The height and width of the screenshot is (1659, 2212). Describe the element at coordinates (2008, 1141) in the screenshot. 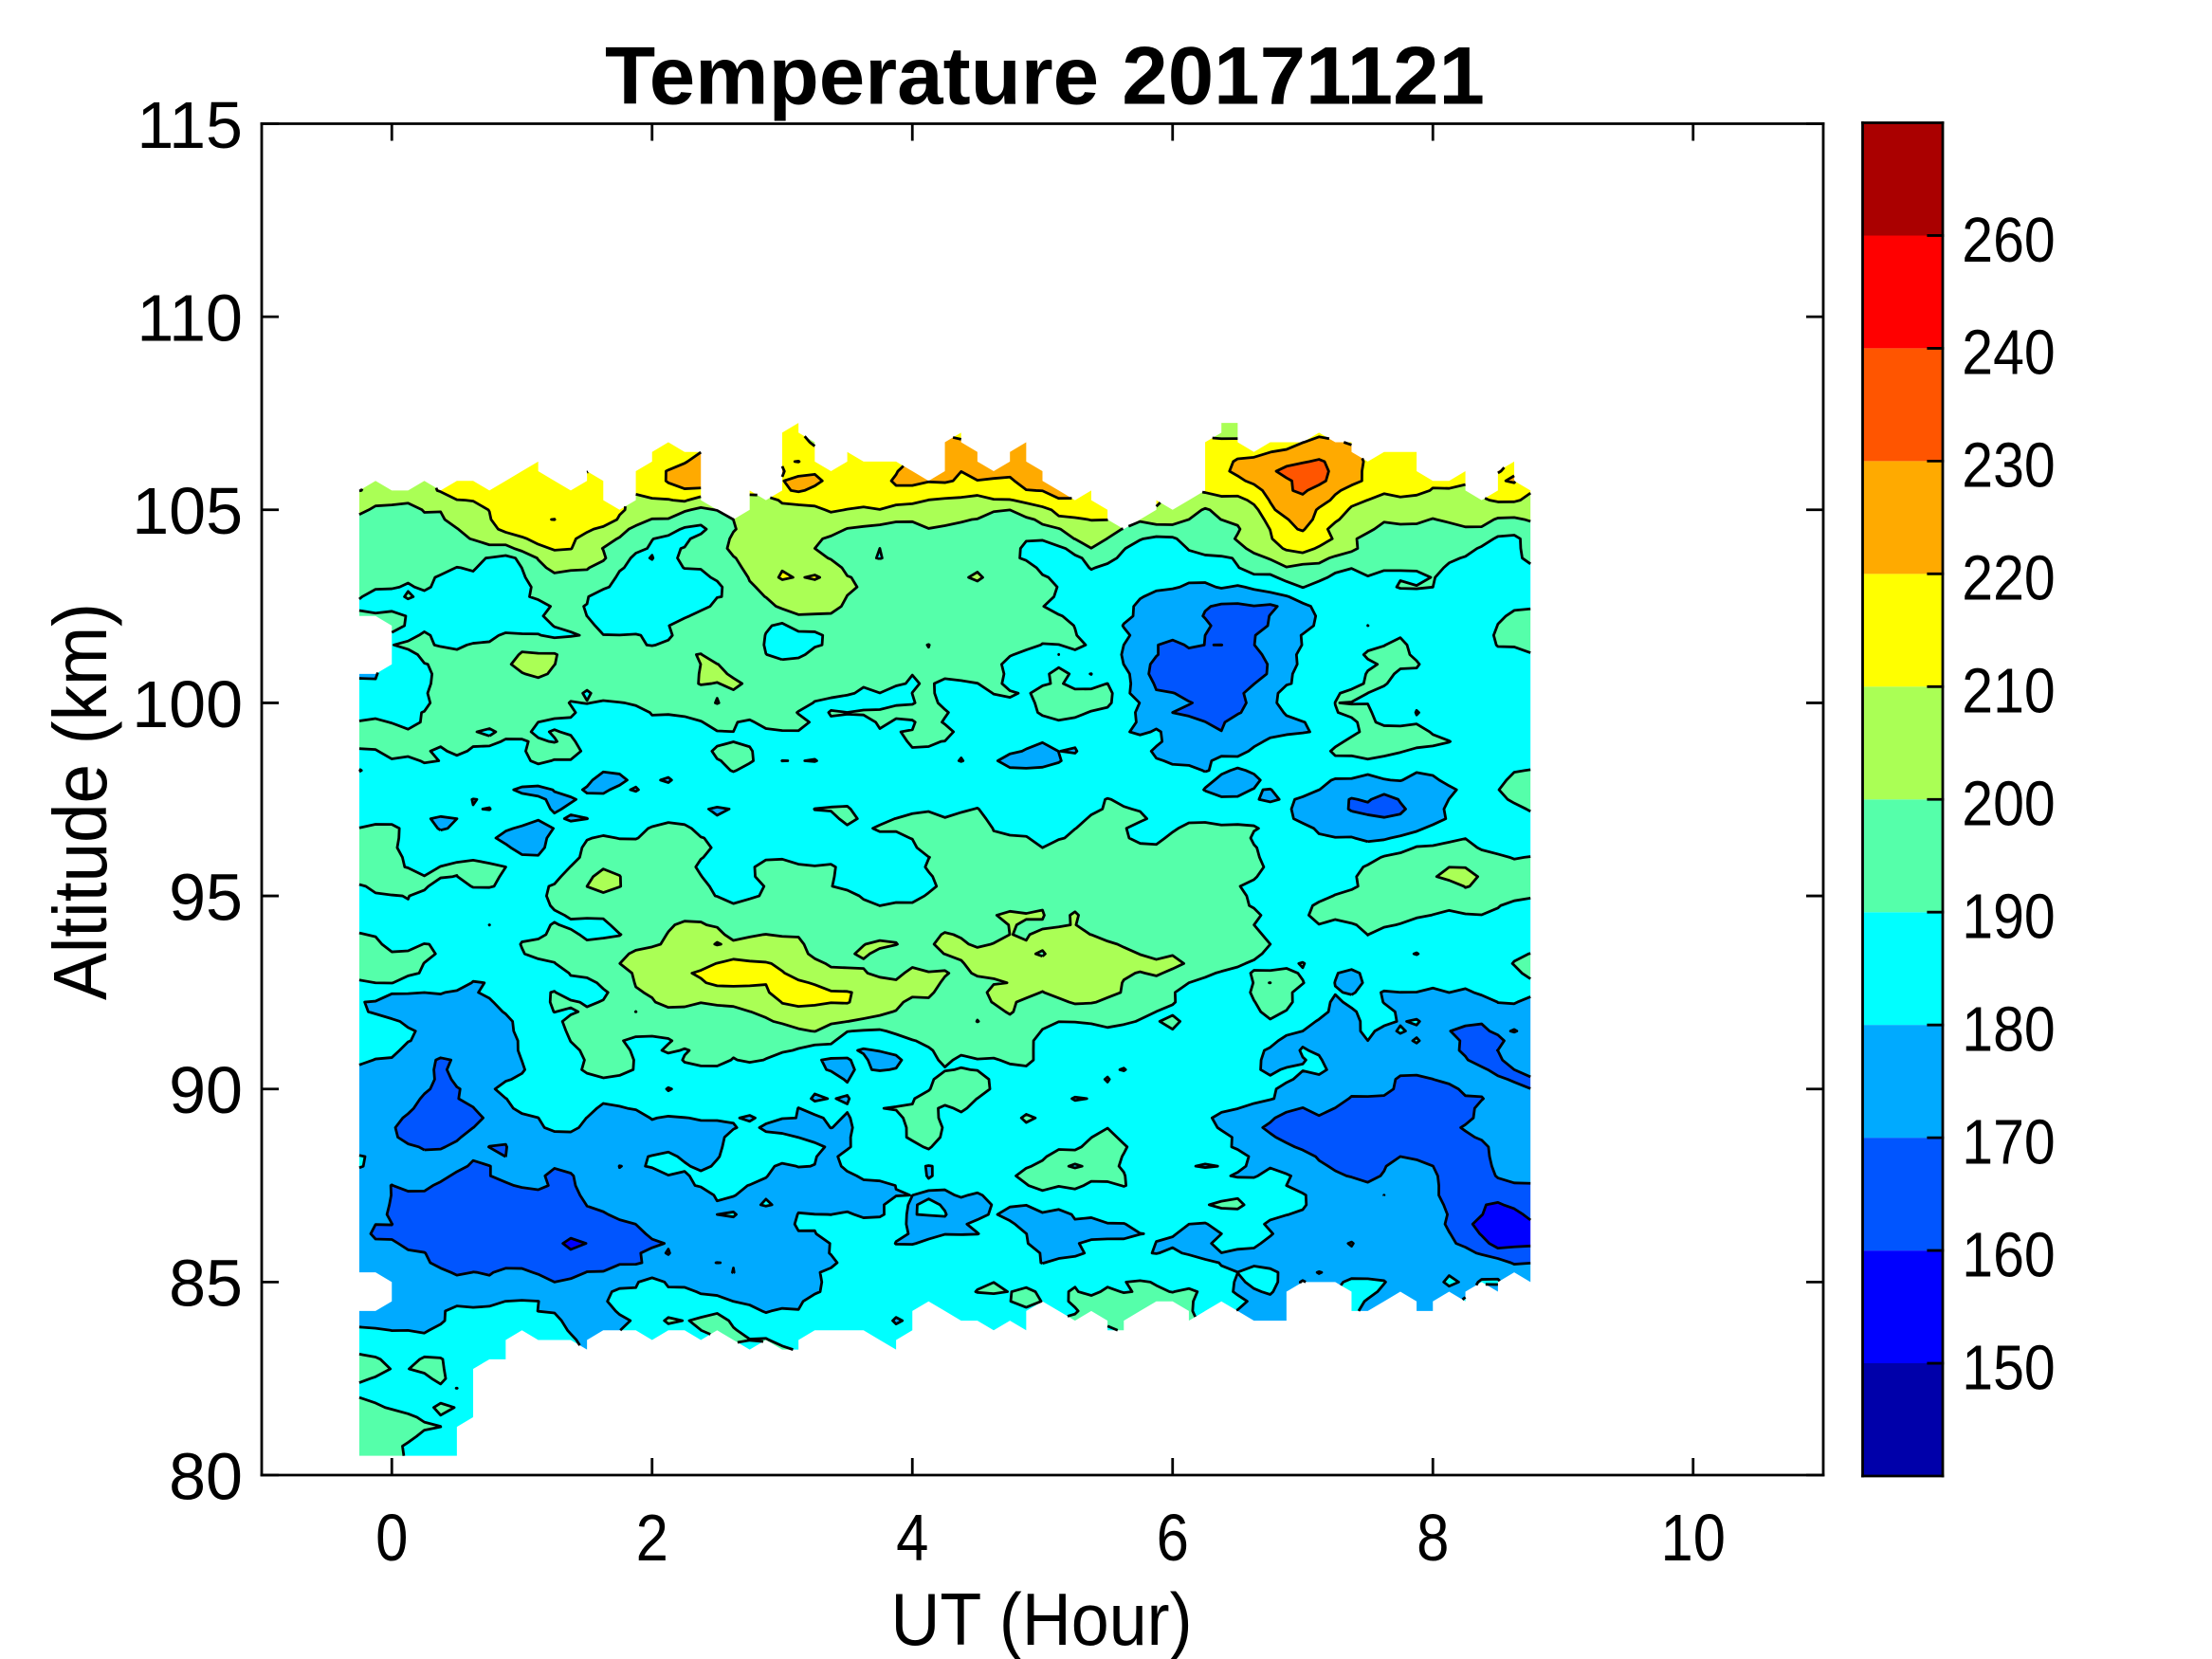

I see `svg-text: 170` at that location.